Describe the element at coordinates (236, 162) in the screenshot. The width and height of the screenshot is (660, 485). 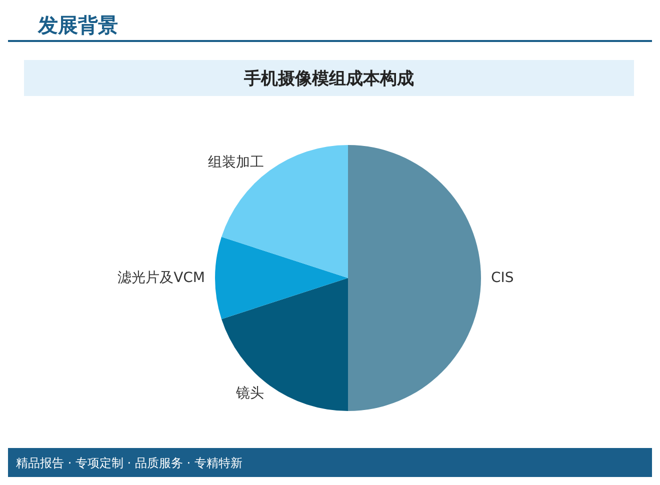
I see `slice-label: 组装加工` at that location.